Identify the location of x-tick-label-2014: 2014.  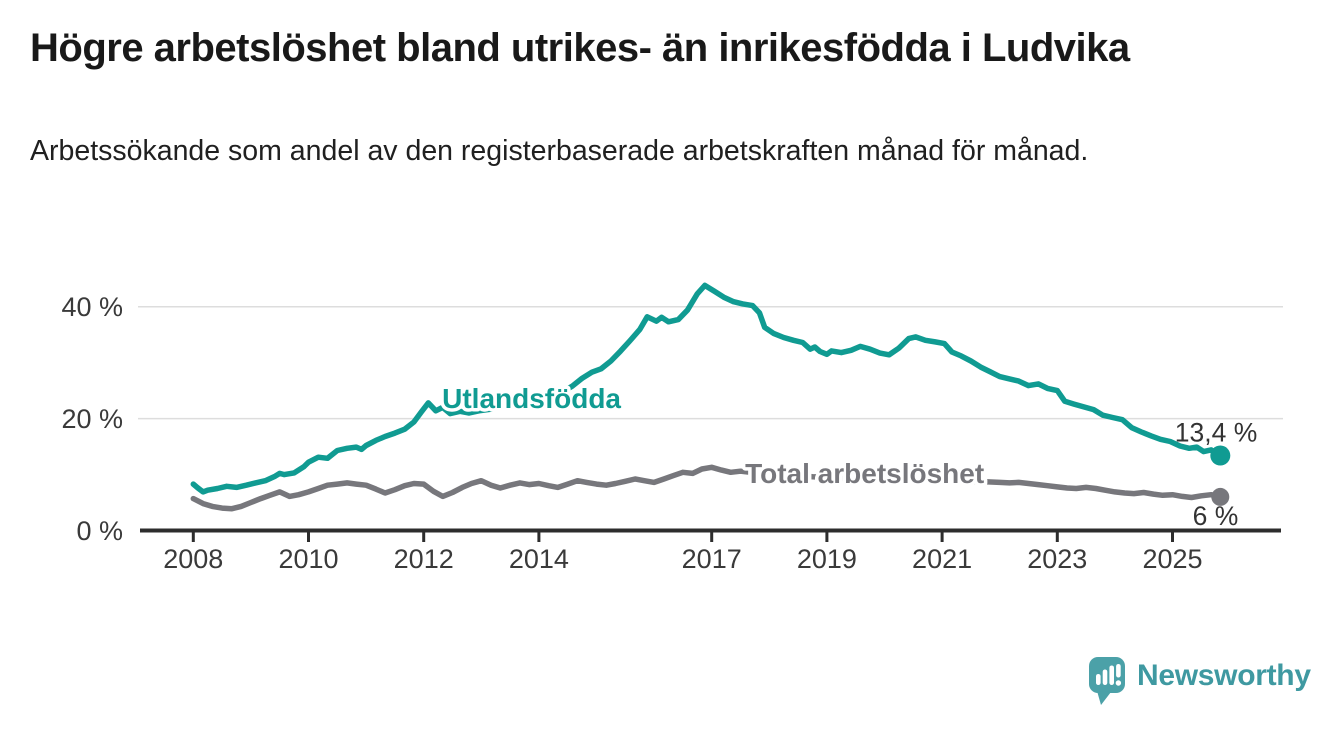
(539, 559).